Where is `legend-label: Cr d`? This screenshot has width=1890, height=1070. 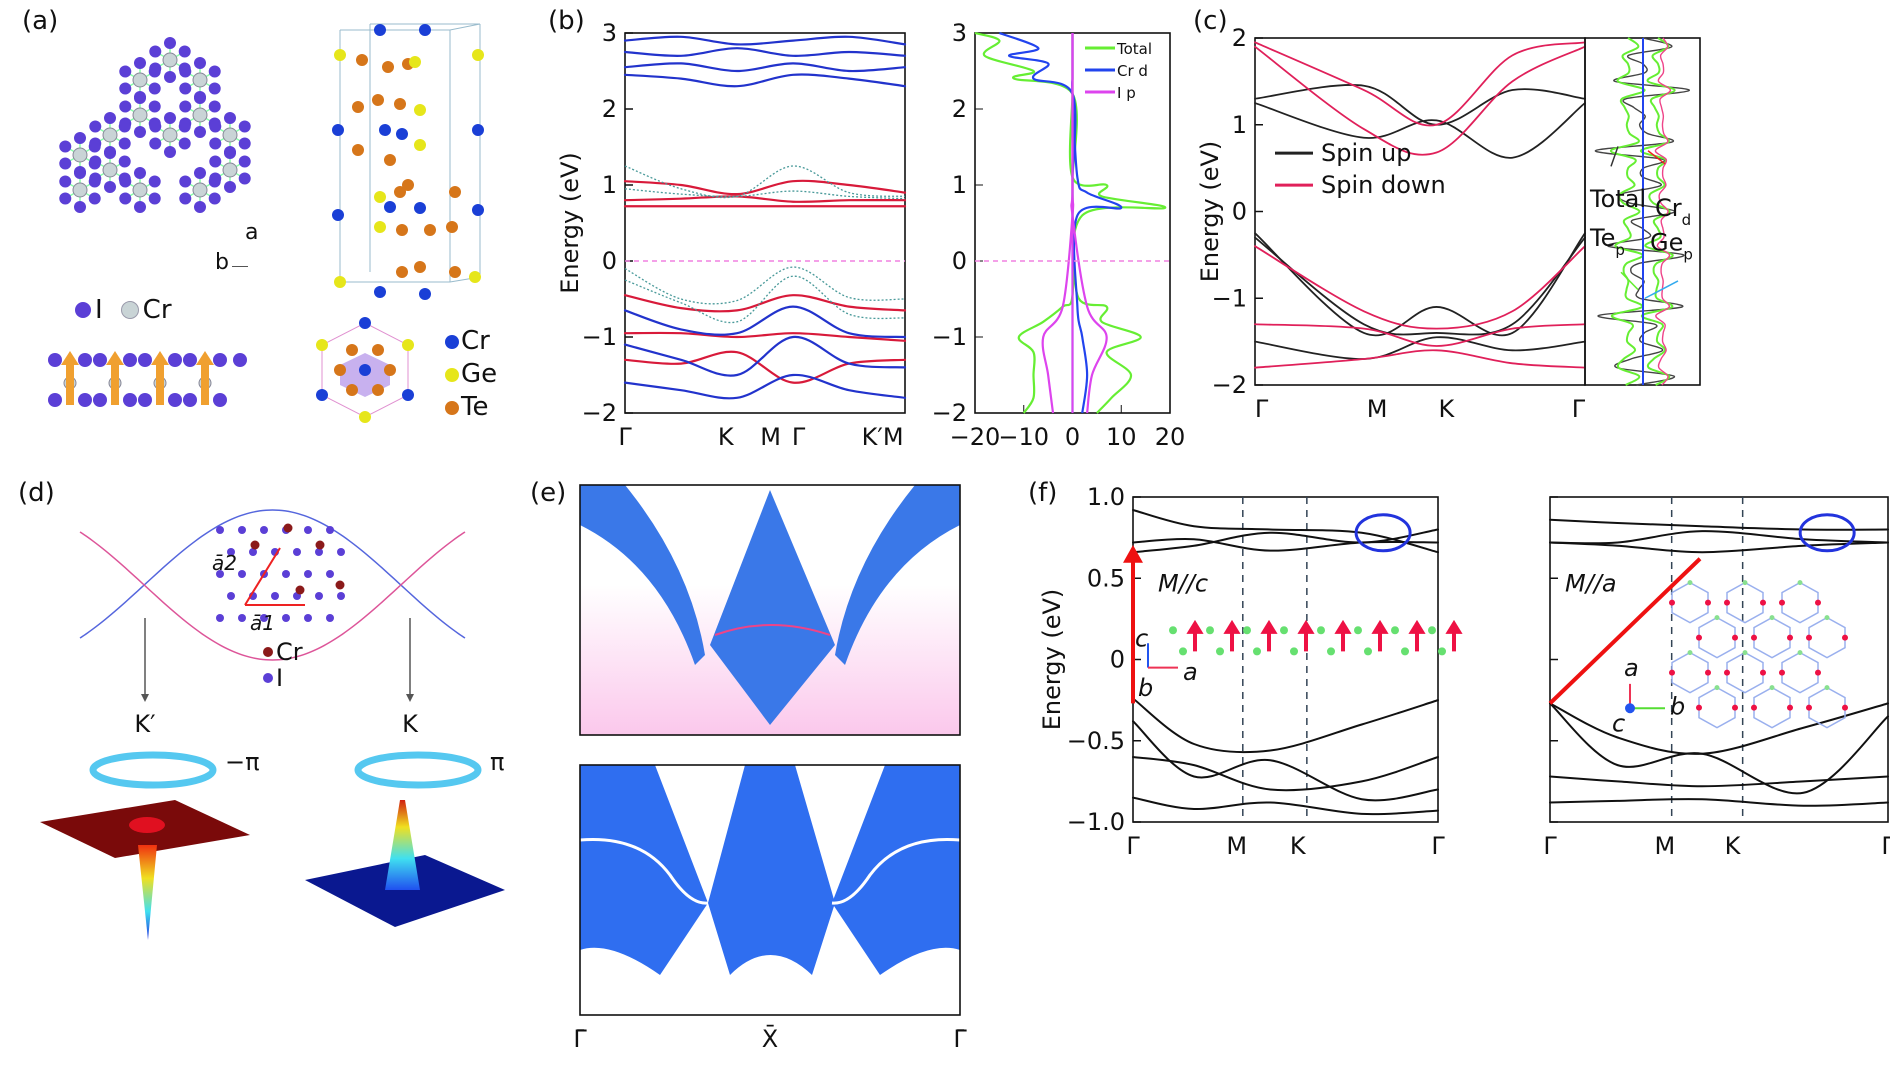
legend-label: Cr d is located at coordinates (1132, 71).